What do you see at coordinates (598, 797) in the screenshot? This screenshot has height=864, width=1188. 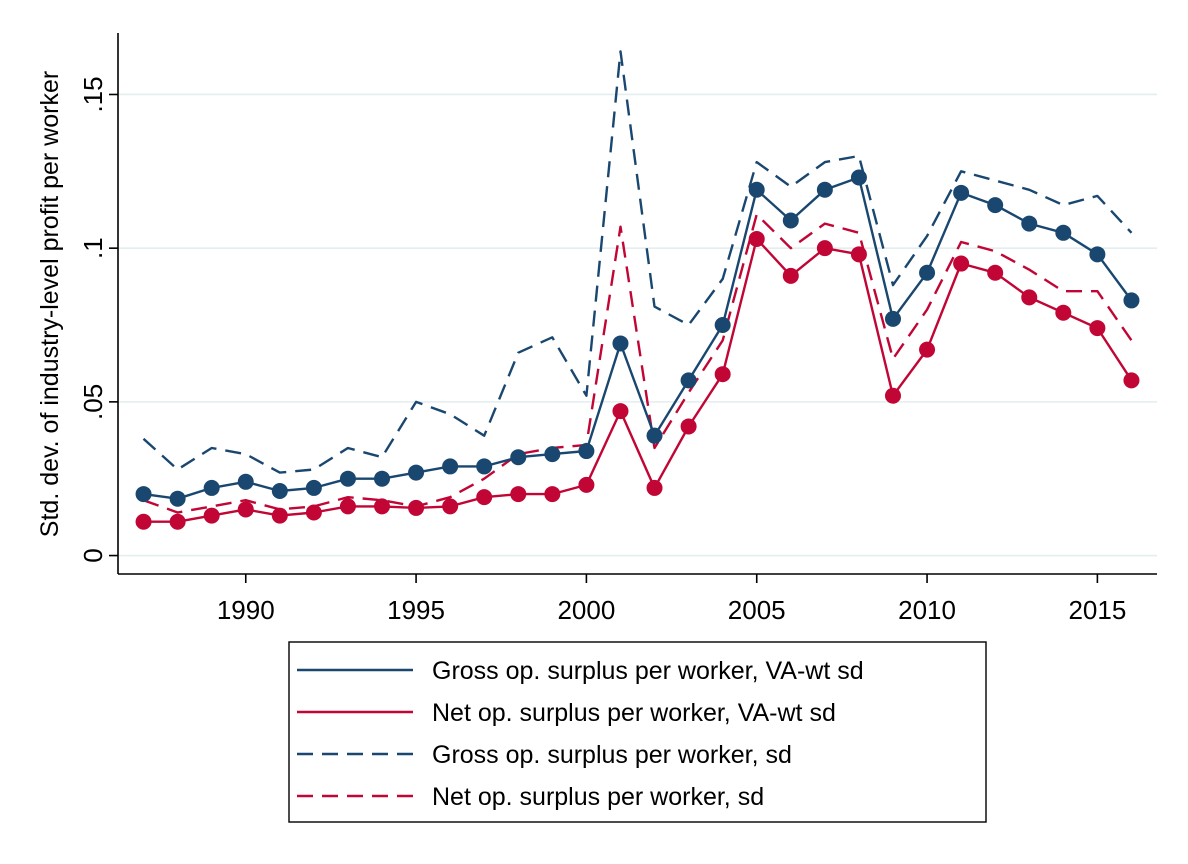 I see `legend-label: Net op. surplus per worker, sd` at bounding box center [598, 797].